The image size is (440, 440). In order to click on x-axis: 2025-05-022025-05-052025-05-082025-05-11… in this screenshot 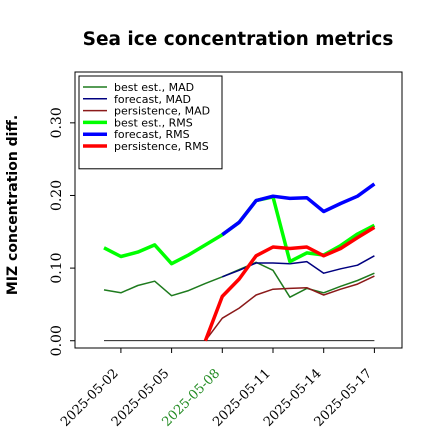, I will do `click(216, 389)`.